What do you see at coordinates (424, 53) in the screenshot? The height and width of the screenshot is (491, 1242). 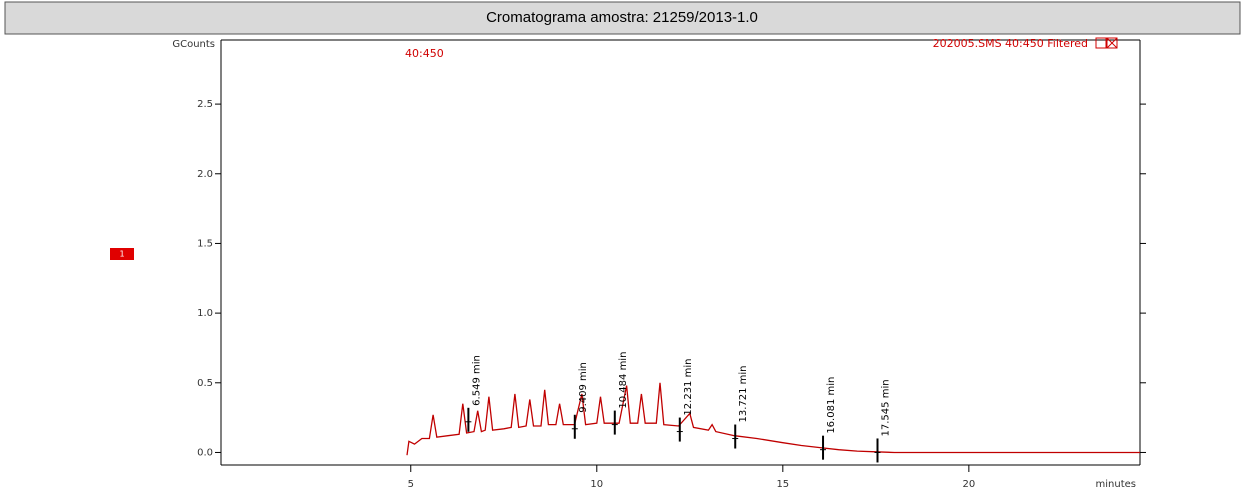 I see `annotation-left: 40:450` at bounding box center [424, 53].